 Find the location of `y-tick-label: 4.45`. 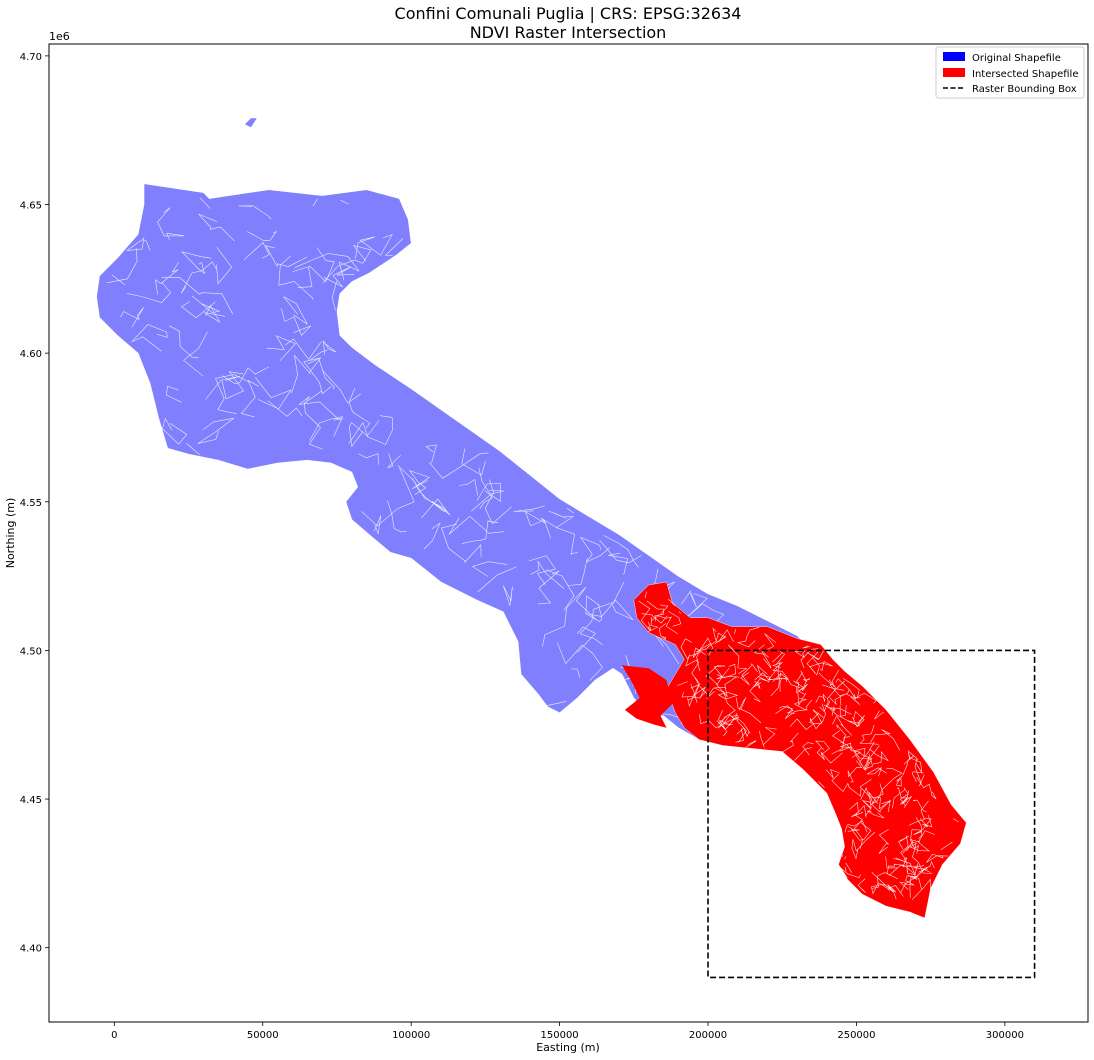

y-tick-label: 4.45 is located at coordinates (31, 800).